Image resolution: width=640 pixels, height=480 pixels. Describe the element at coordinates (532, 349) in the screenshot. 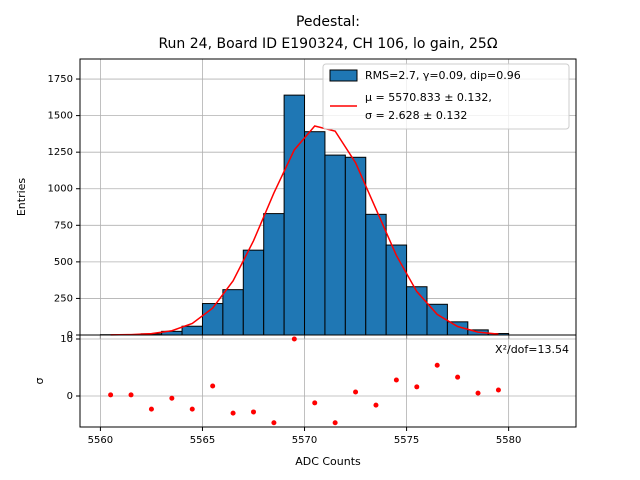

I see `annotation: X²/dof=13.54` at that location.